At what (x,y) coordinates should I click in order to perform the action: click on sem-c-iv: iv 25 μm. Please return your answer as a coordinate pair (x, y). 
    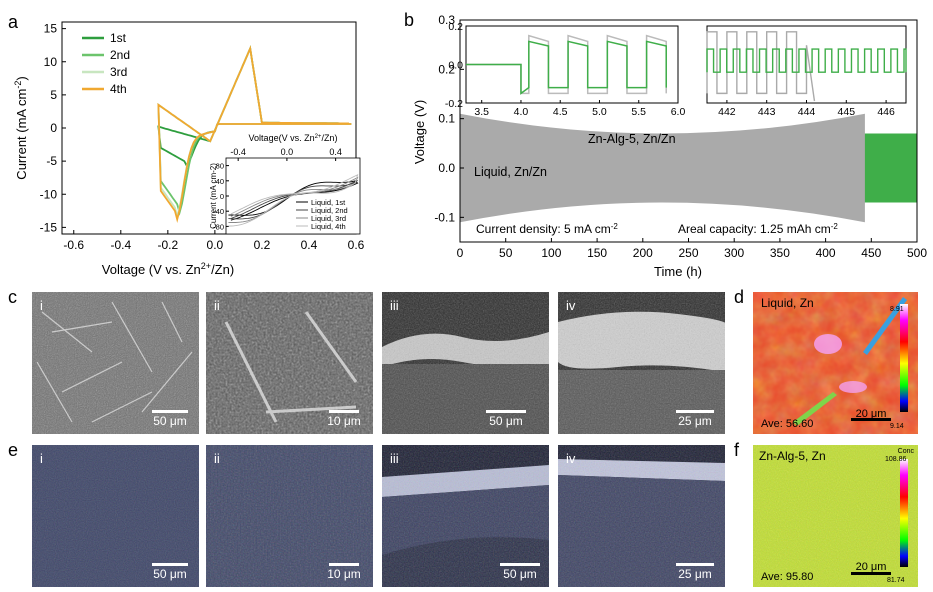
    Looking at the image, I should click on (641, 363).